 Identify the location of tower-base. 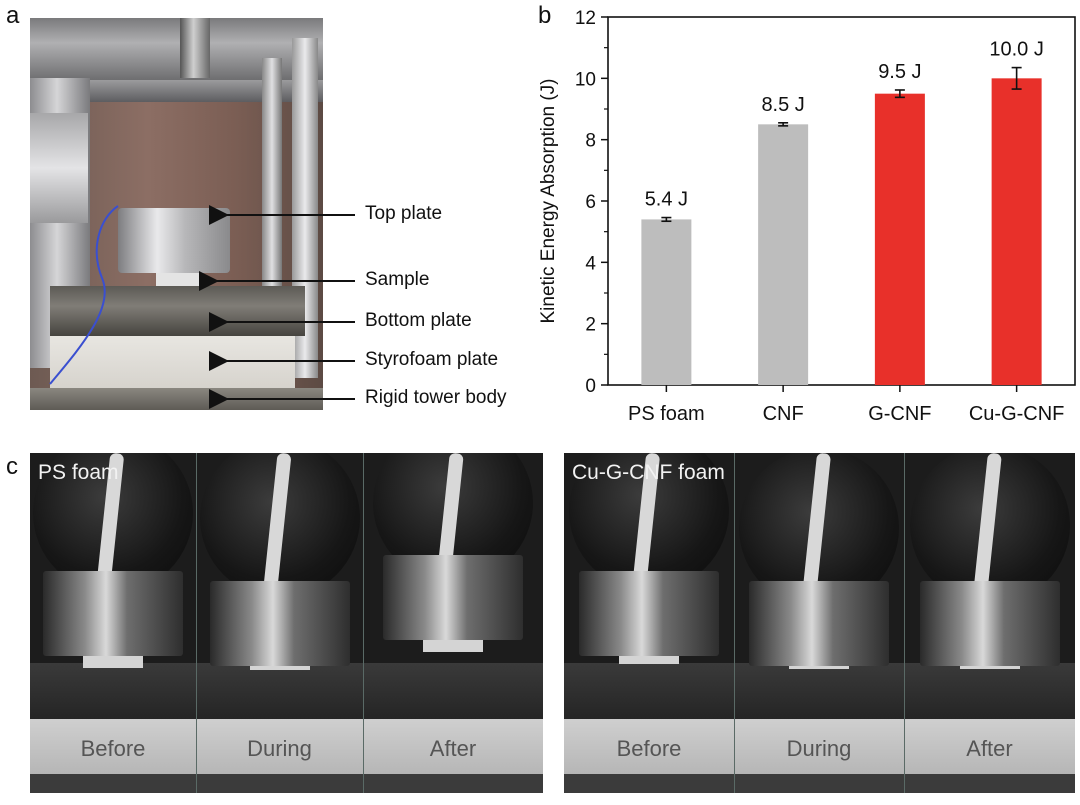
(176, 399).